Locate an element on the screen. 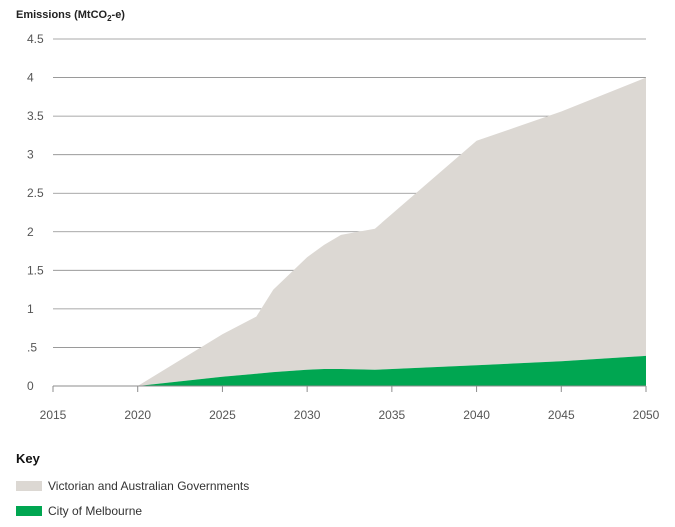 The width and height of the screenshot is (675, 527). legend-label-governments: Victorian and Australian Governments is located at coordinates (149, 485).